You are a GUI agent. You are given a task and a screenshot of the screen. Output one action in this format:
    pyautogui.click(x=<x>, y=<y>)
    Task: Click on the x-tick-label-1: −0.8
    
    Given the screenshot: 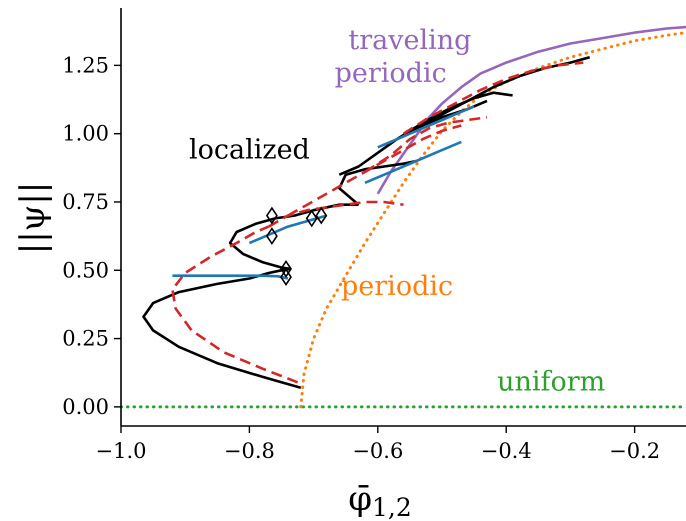 What is the action you would take?
    pyautogui.click(x=249, y=451)
    